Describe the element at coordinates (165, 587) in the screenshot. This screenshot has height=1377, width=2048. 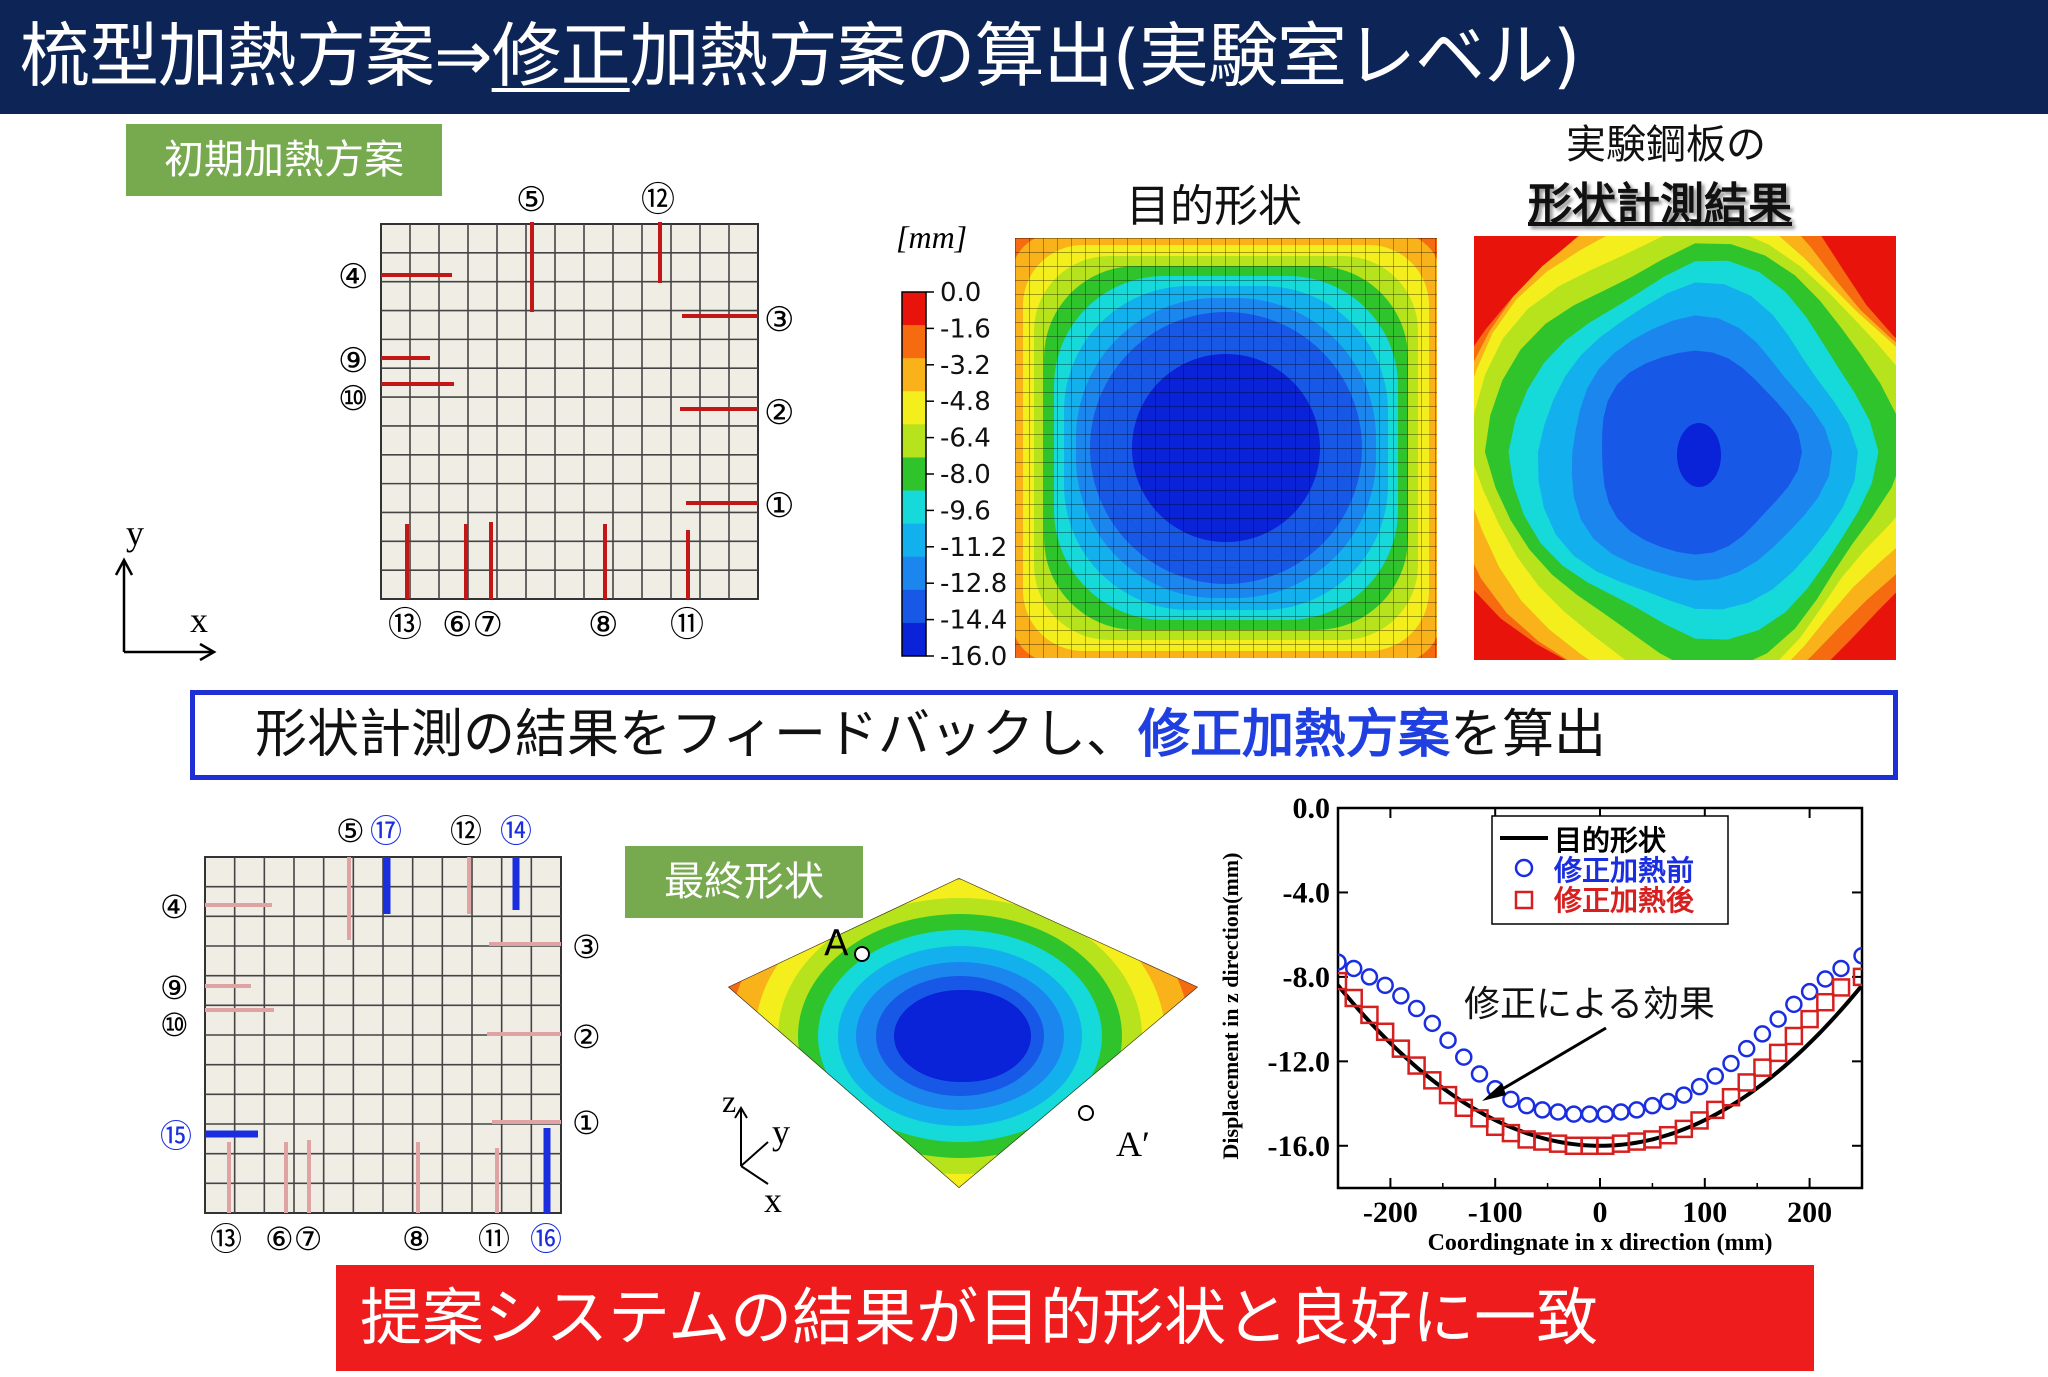
I see `initial-plan-axes: y x` at that location.